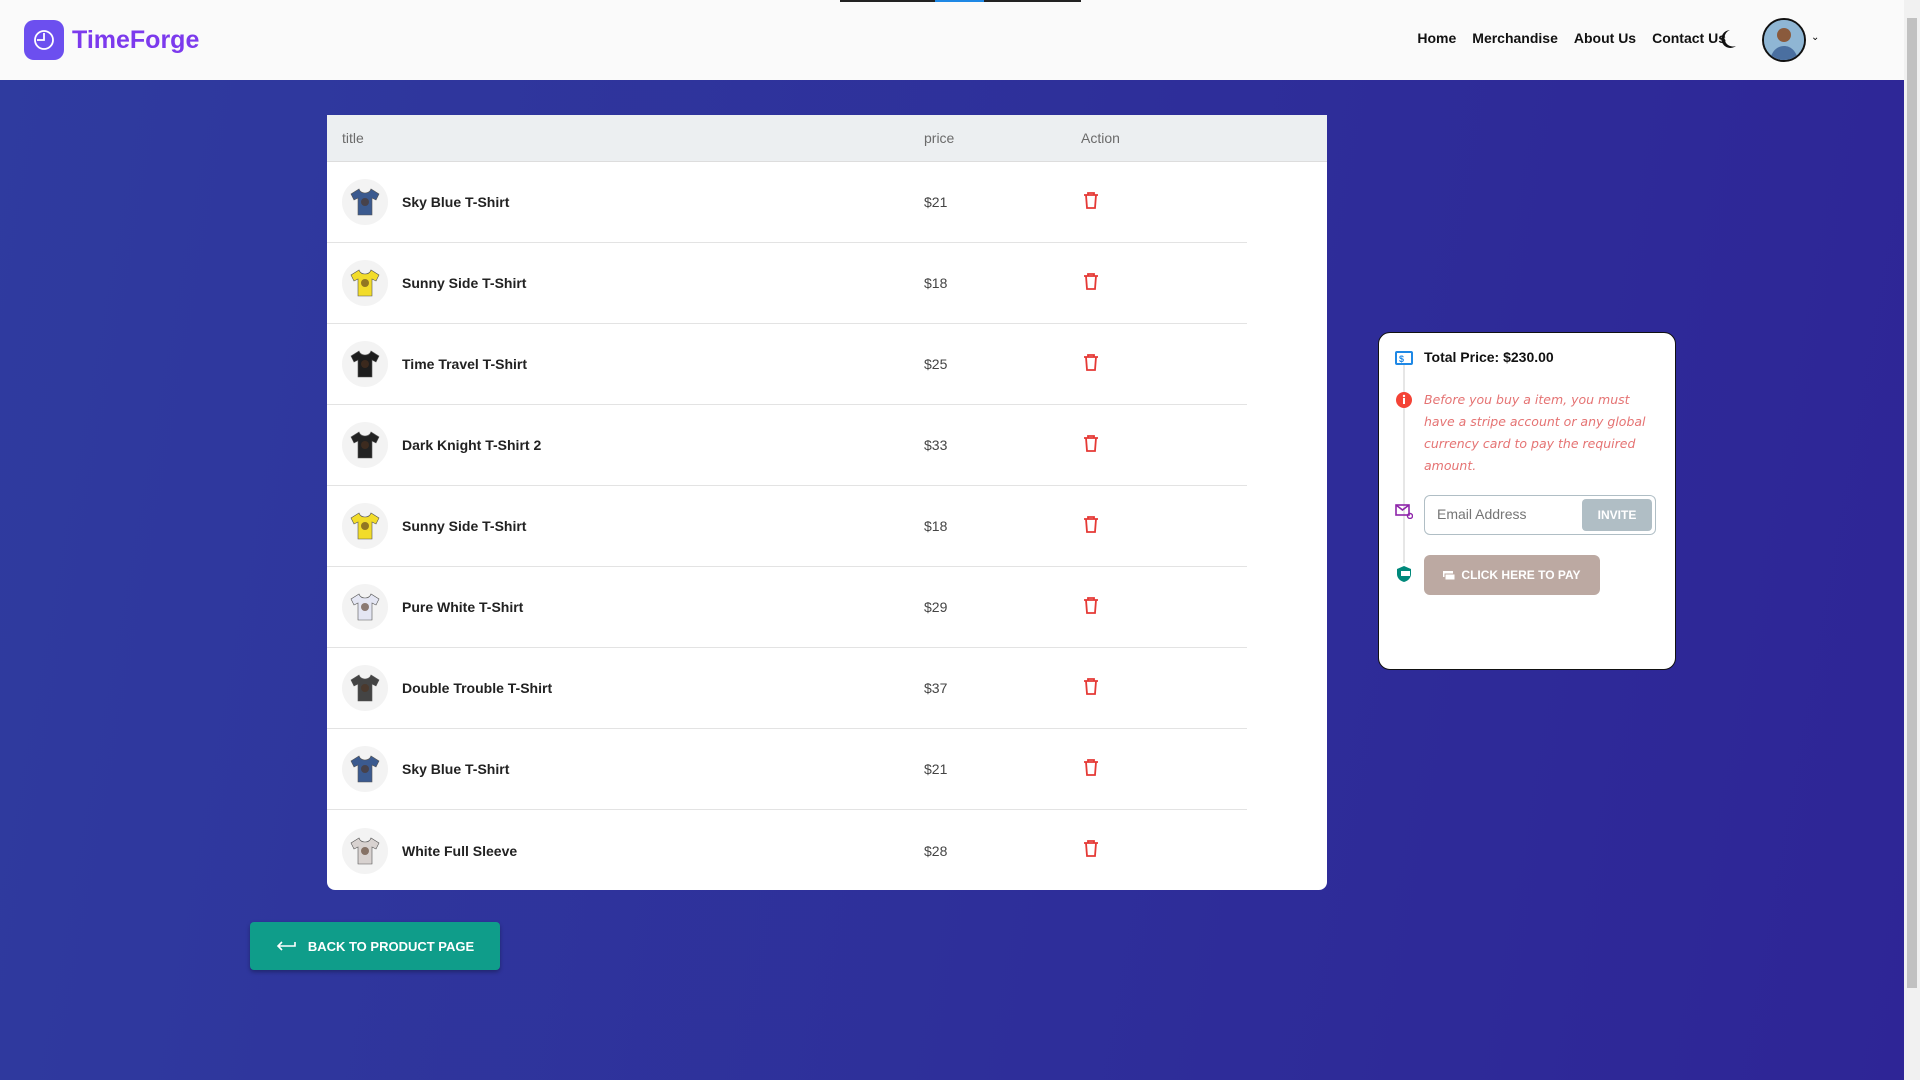 The width and height of the screenshot is (1920, 1080). Describe the element at coordinates (936, 445) in the screenshot. I see `product-price: $33` at that location.